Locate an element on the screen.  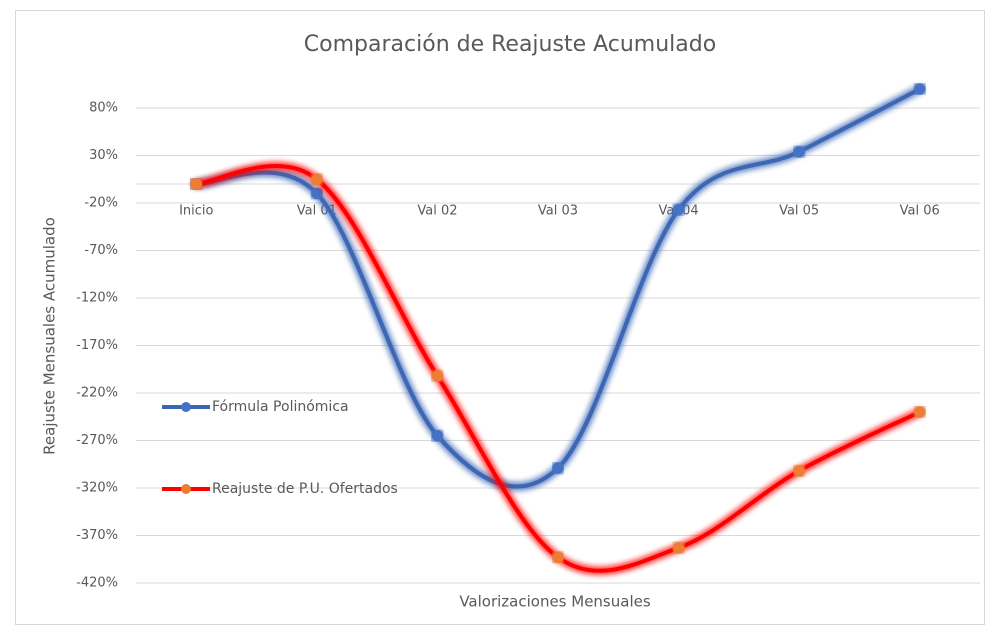
y-tick-label: -220% is located at coordinates (97, 393).